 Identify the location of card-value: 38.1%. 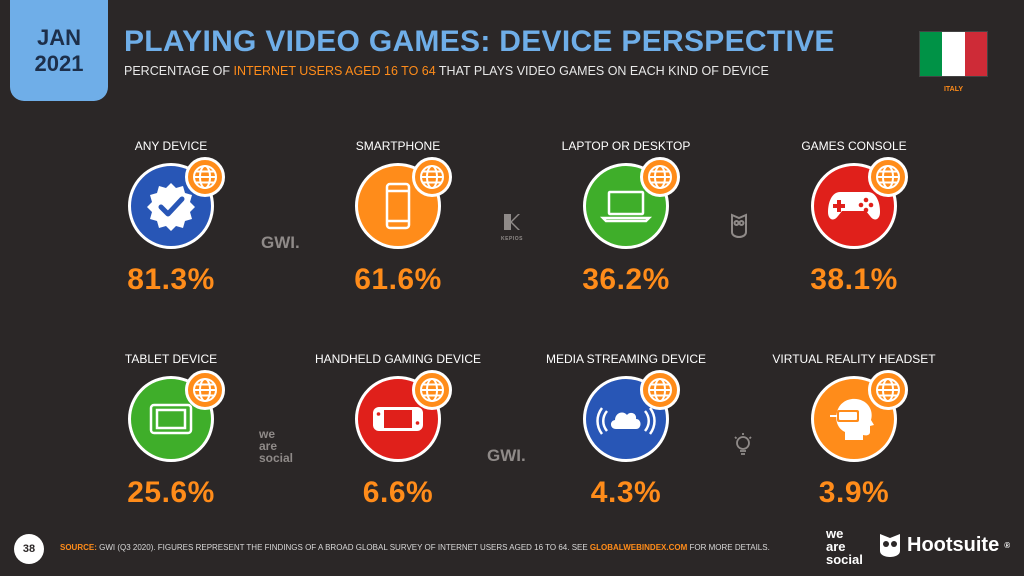
(854, 279).